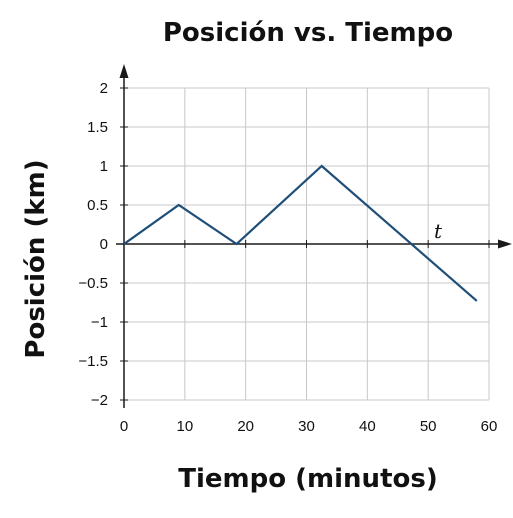  Describe the element at coordinates (245, 426) in the screenshot. I see `x-tick-label: 20` at that location.